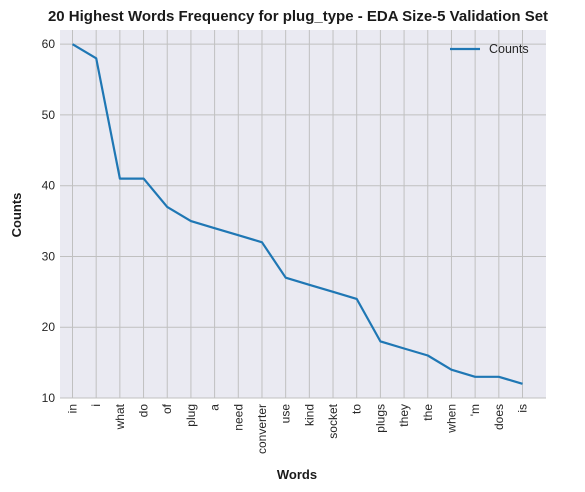 The height and width of the screenshot is (492, 585). What do you see at coordinates (286, 414) in the screenshot?
I see `x-tick-label: use` at bounding box center [286, 414].